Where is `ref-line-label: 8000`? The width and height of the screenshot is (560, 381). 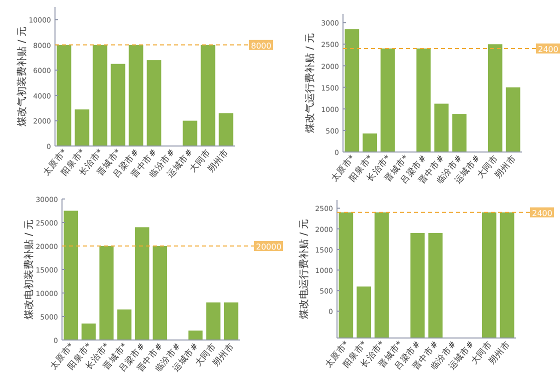
ref-line-label: 8000 is located at coordinates (261, 45).